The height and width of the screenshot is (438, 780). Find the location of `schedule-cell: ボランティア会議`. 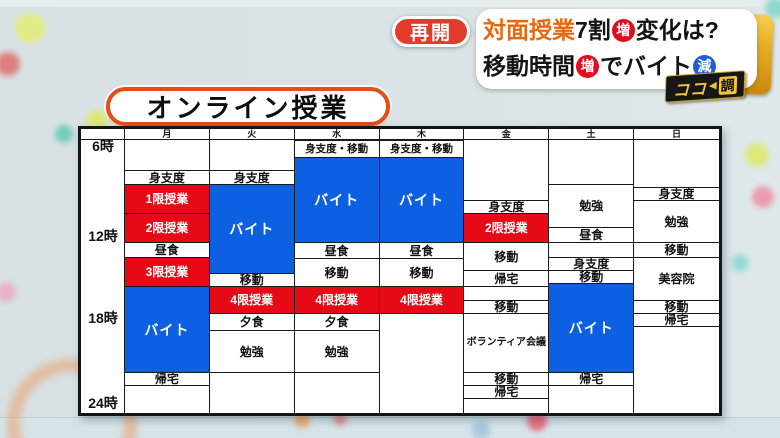

schedule-cell: ボランティア会議 is located at coordinates (506, 343).